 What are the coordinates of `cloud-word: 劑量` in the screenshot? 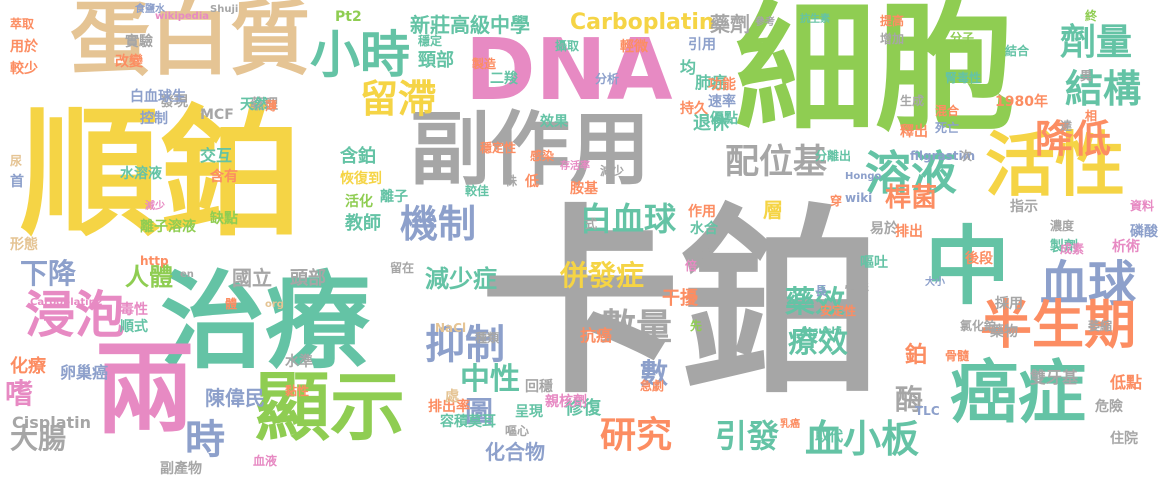 It's located at (1096, 42).